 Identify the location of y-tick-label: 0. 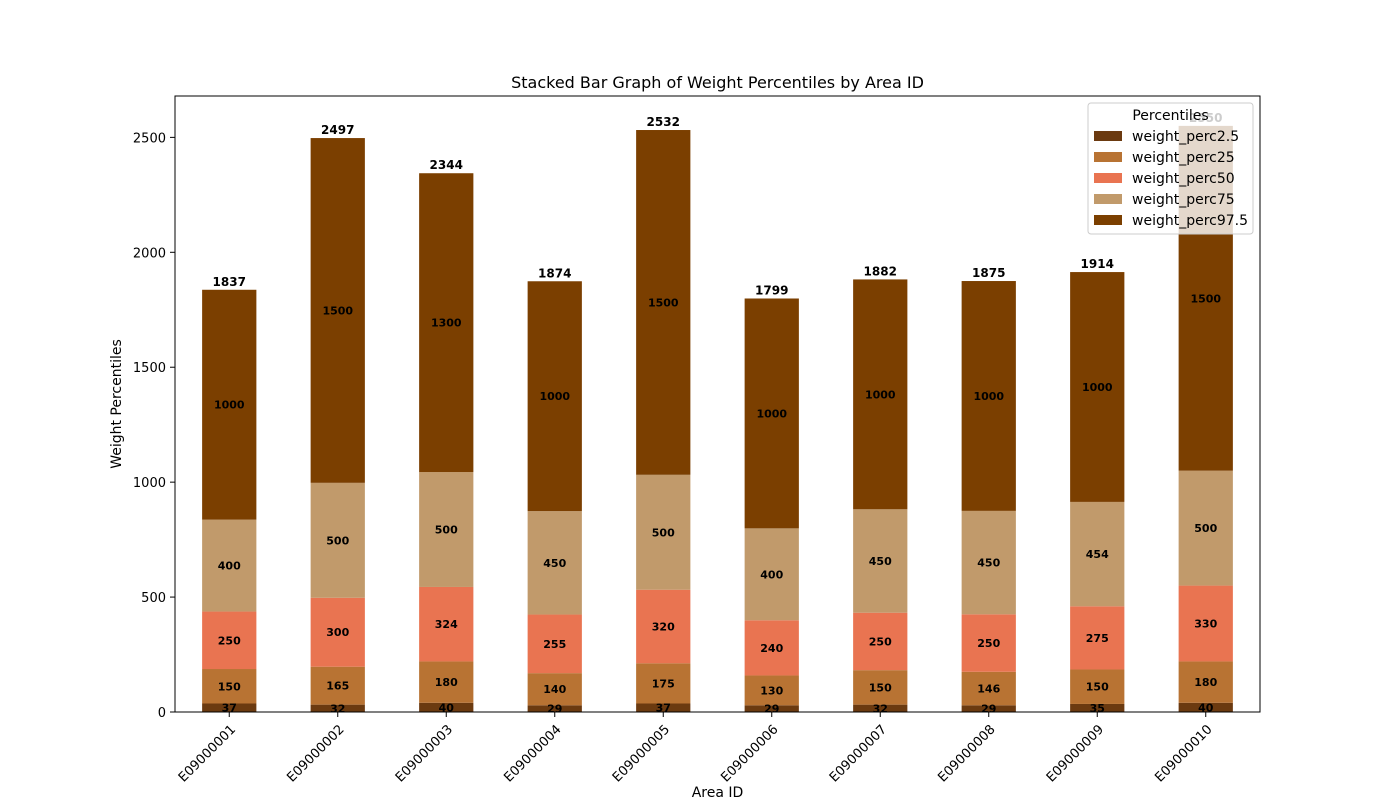
(162, 713).